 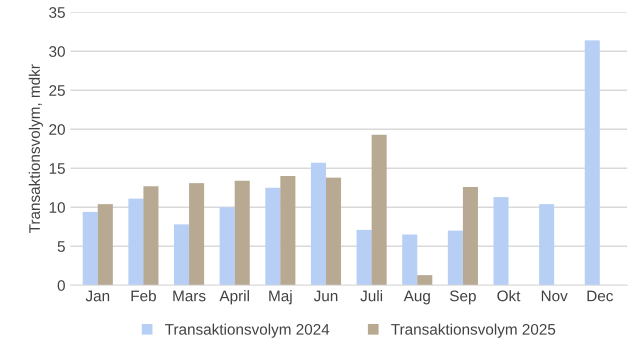 I want to click on x-tick-label: Feb, so click(x=144, y=296).